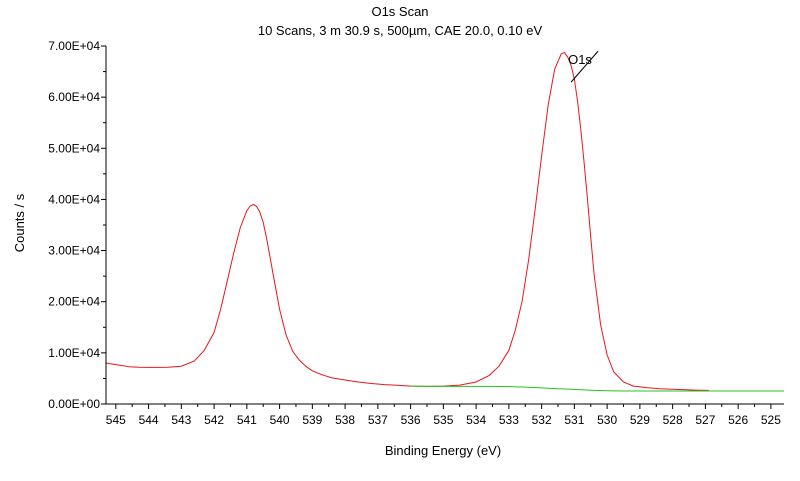 This screenshot has width=800, height=481. I want to click on x-tick-label: 537, so click(378, 420).